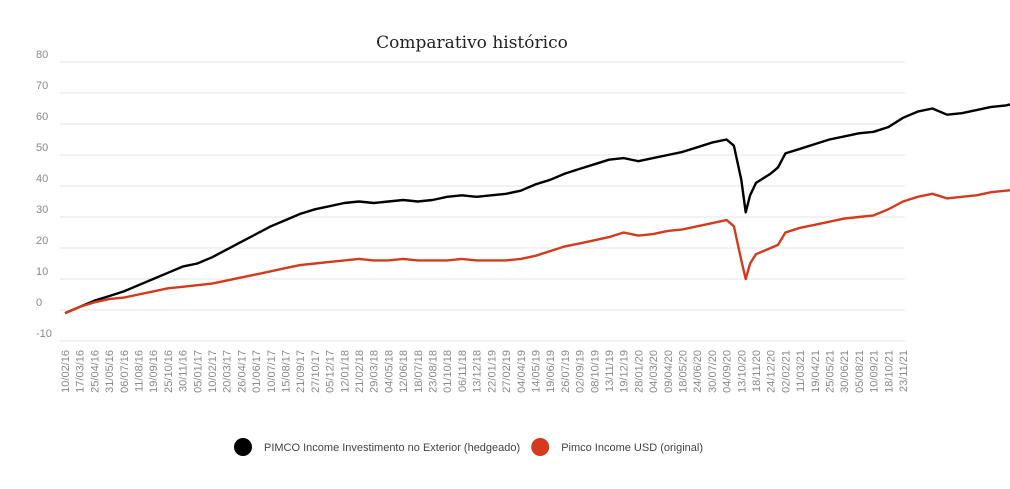 This screenshot has height=489, width=1010. I want to click on y-tick-label: 70, so click(42, 86).